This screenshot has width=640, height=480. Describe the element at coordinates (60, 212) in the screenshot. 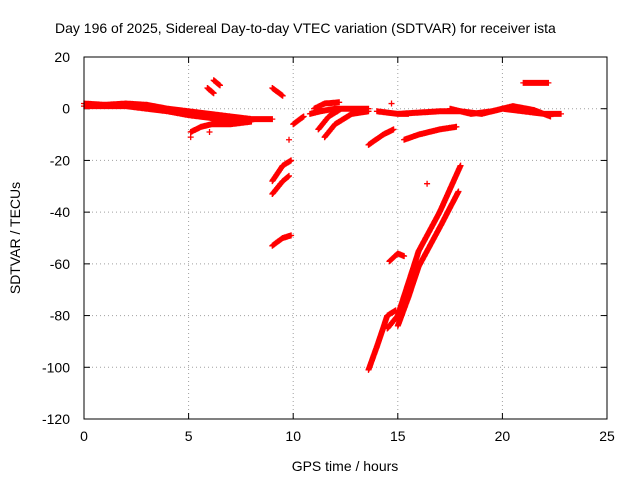

I see `y-tick-label: -40` at that location.